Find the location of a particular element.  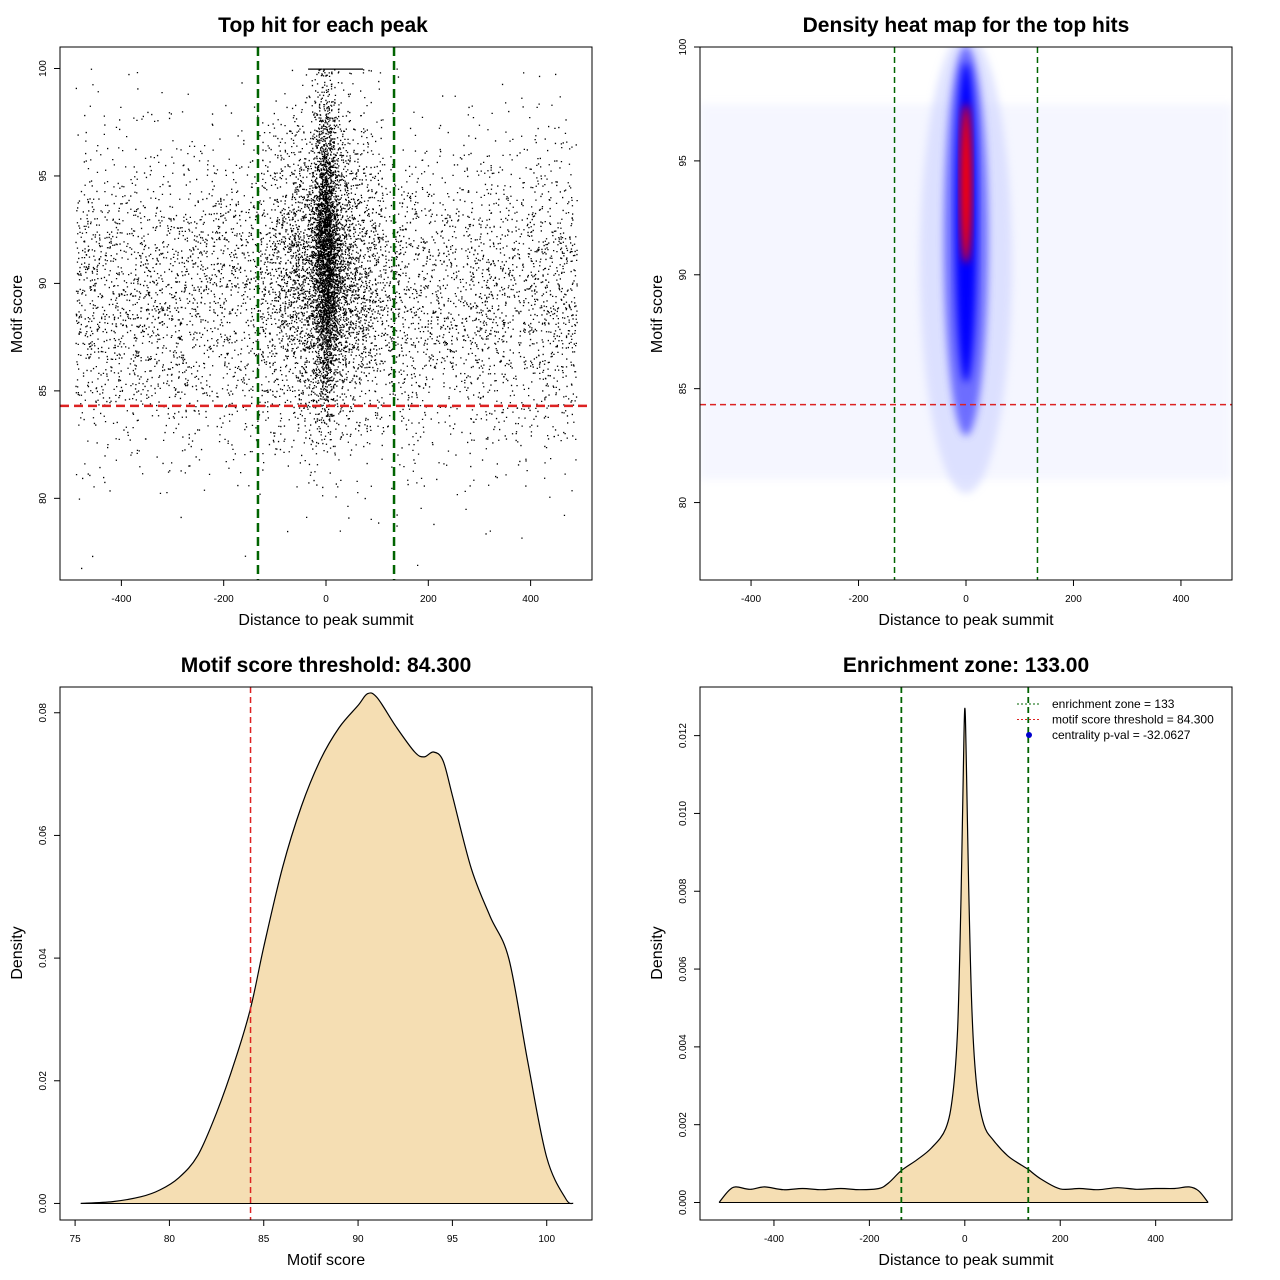

density-fill is located at coordinates (964, 955).